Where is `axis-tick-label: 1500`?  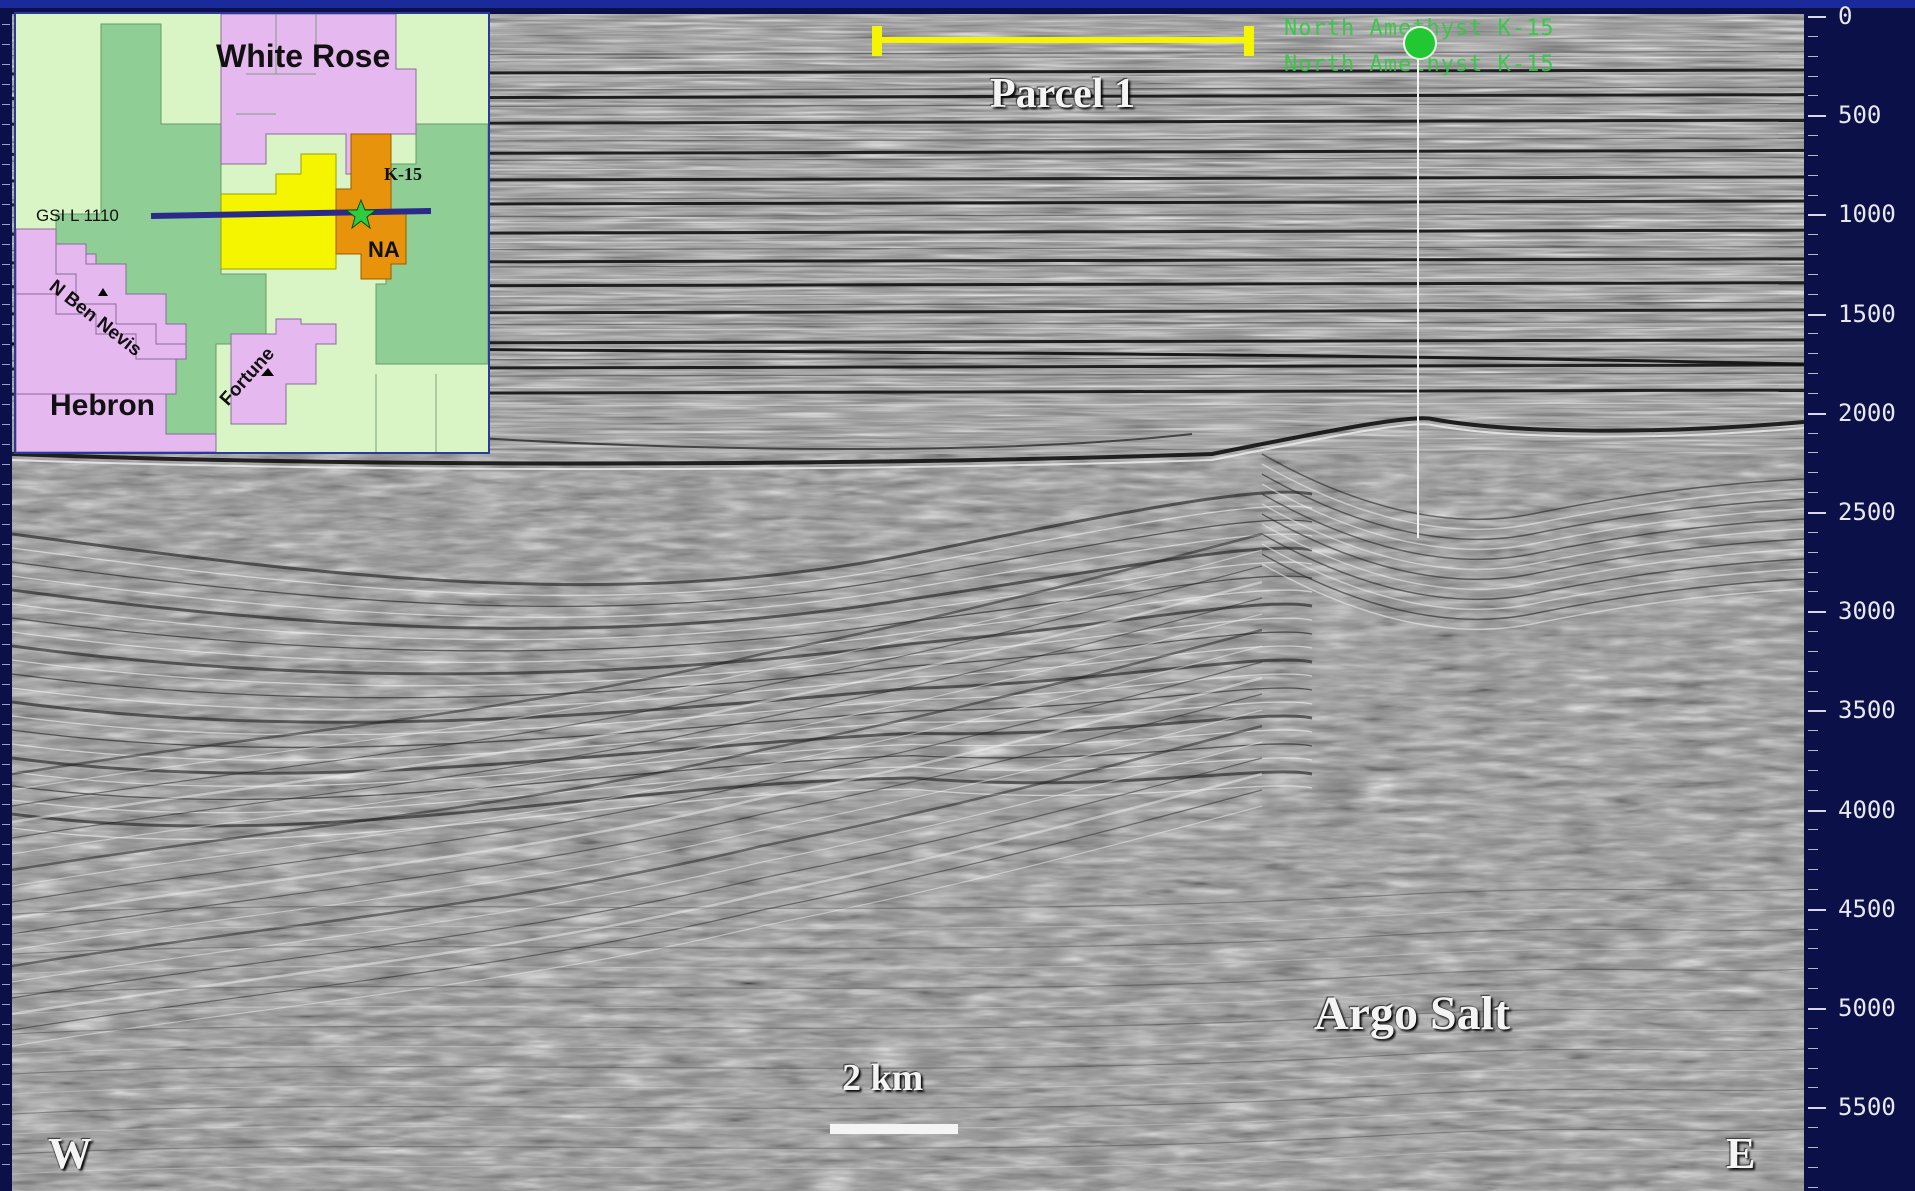
axis-tick-label: 1500 is located at coordinates (1867, 313).